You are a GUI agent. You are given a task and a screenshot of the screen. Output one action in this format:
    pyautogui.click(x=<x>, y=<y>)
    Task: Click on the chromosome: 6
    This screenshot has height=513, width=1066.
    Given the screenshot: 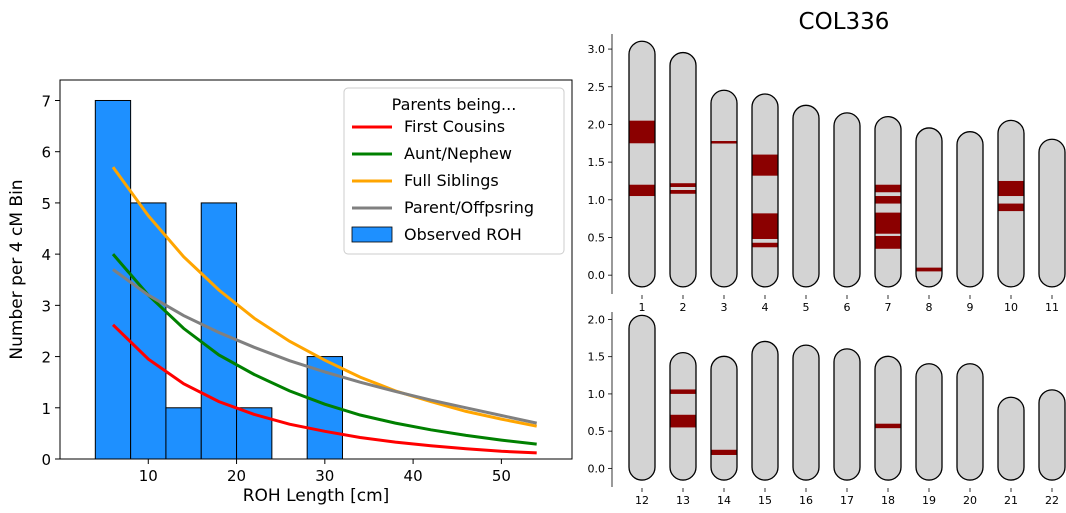 What is the action you would take?
    pyautogui.click(x=847, y=213)
    